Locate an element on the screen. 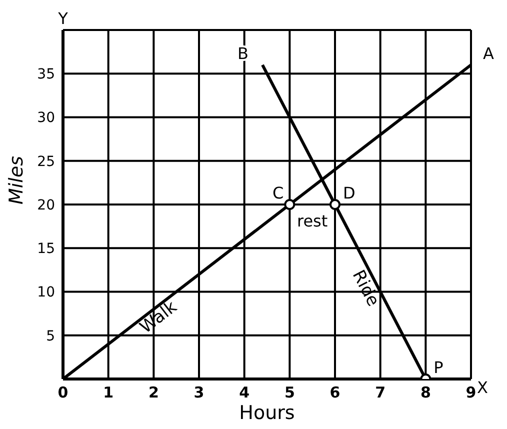 This screenshot has width=507, height=429. x-tick-label: 9 is located at coordinates (471, 393).